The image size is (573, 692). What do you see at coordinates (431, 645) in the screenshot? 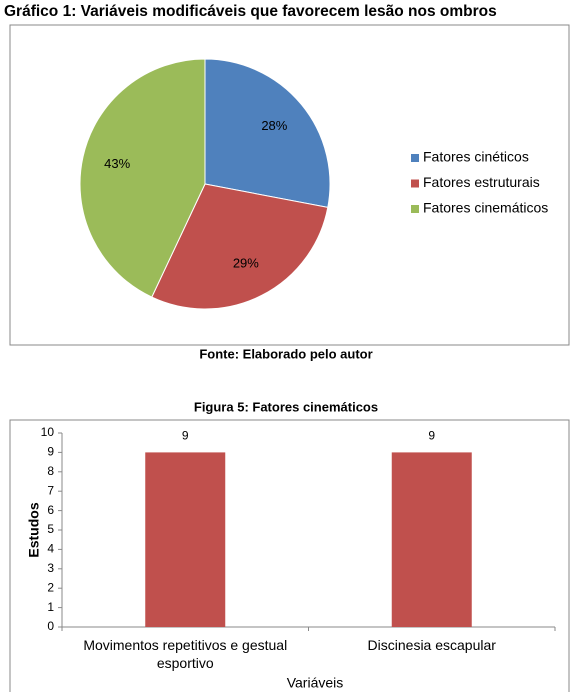
I see `x-tick-label: Discinesia escapular` at bounding box center [431, 645].